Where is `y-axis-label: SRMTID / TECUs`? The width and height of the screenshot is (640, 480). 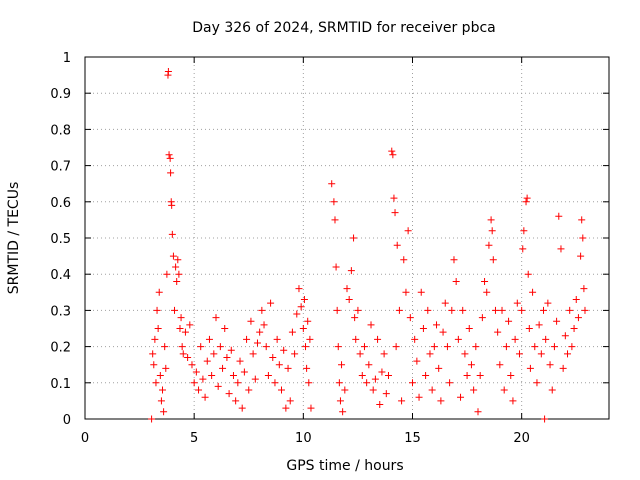
y-axis-label: SRMTID / TECUs is located at coordinates (14, 238).